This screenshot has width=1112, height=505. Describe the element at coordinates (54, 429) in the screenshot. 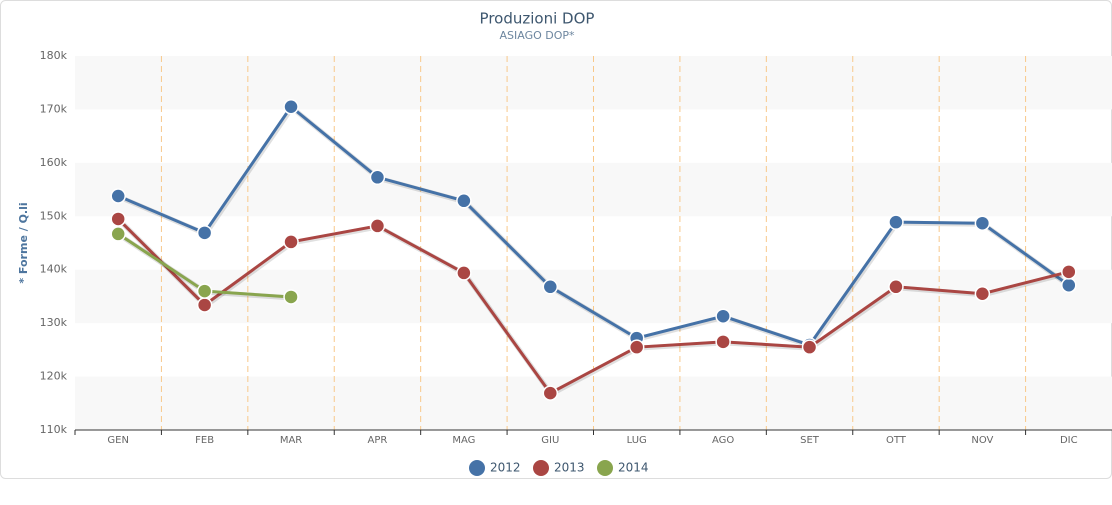

I see `y-tick-label: 110k` at that location.